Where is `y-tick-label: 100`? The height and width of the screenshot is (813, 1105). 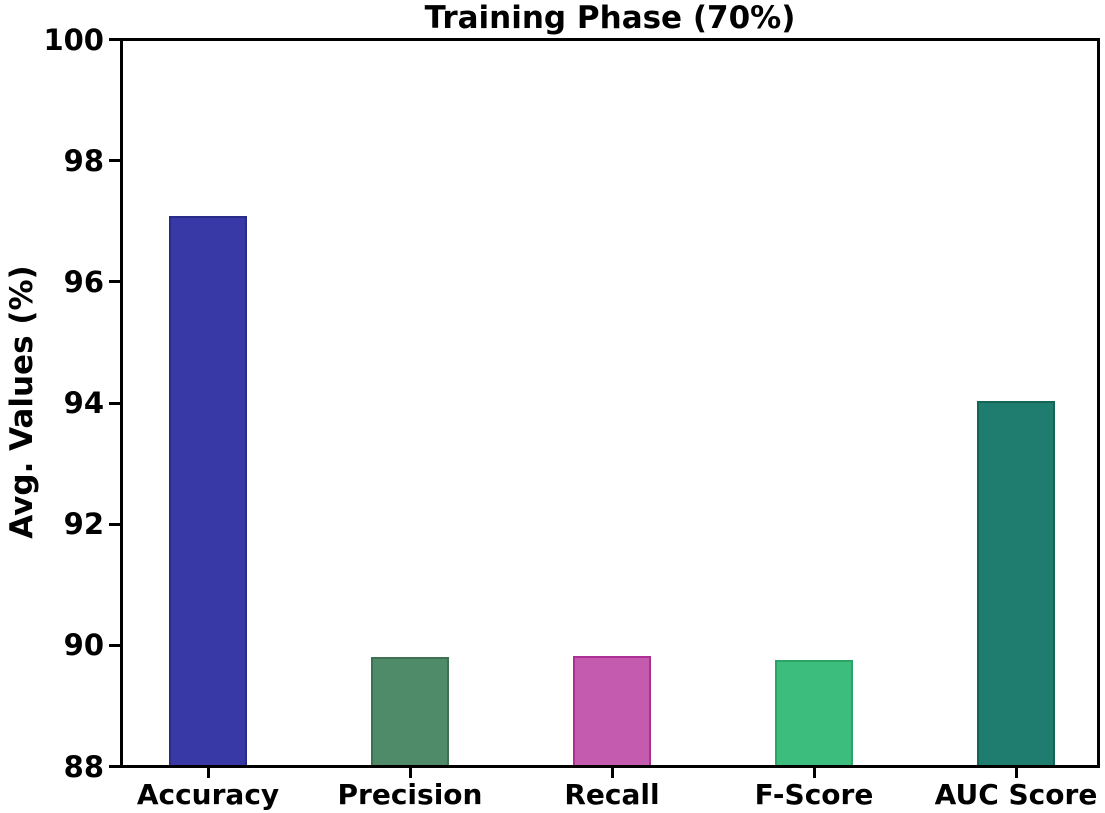 y-tick-label: 100 is located at coordinates (73, 39).